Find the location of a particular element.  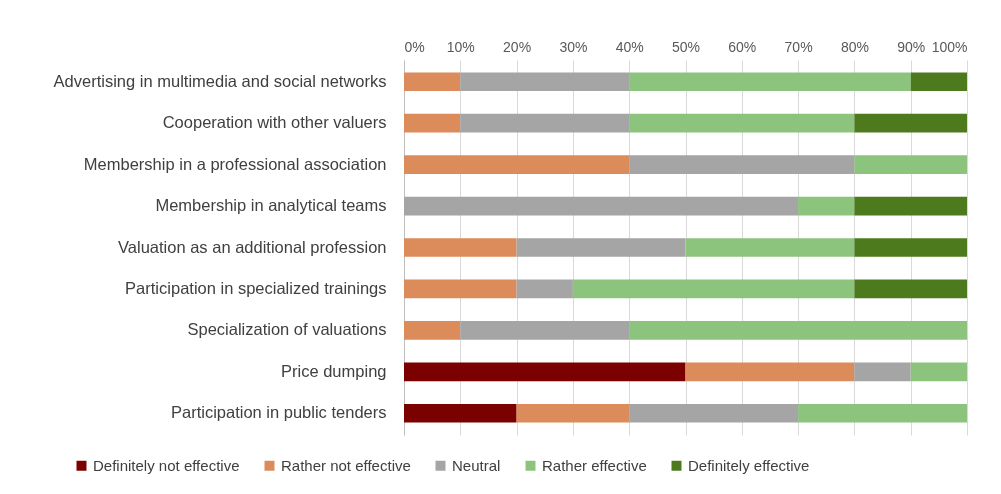

x-tick-label: 0% is located at coordinates (414, 46).